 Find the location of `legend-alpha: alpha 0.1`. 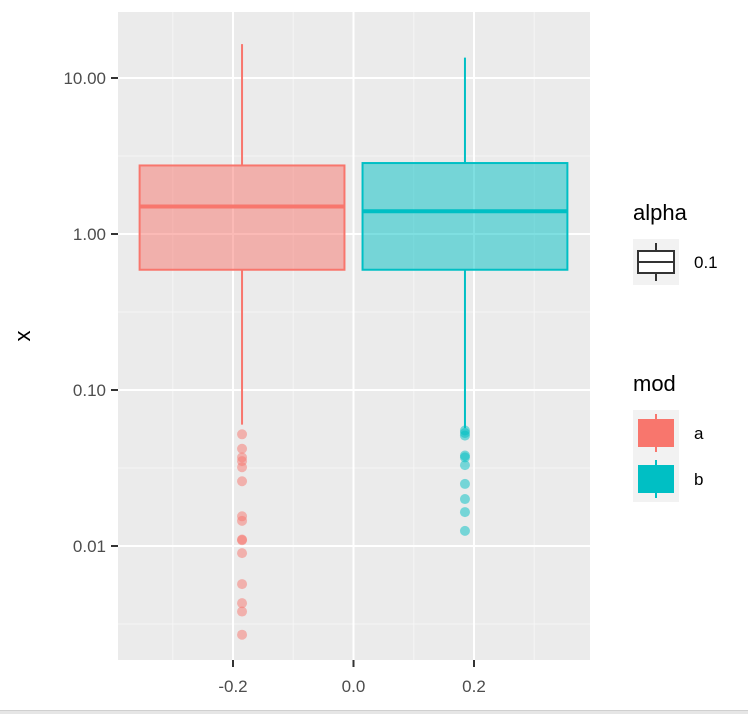

legend-alpha: alpha 0.1 is located at coordinates (675, 242).